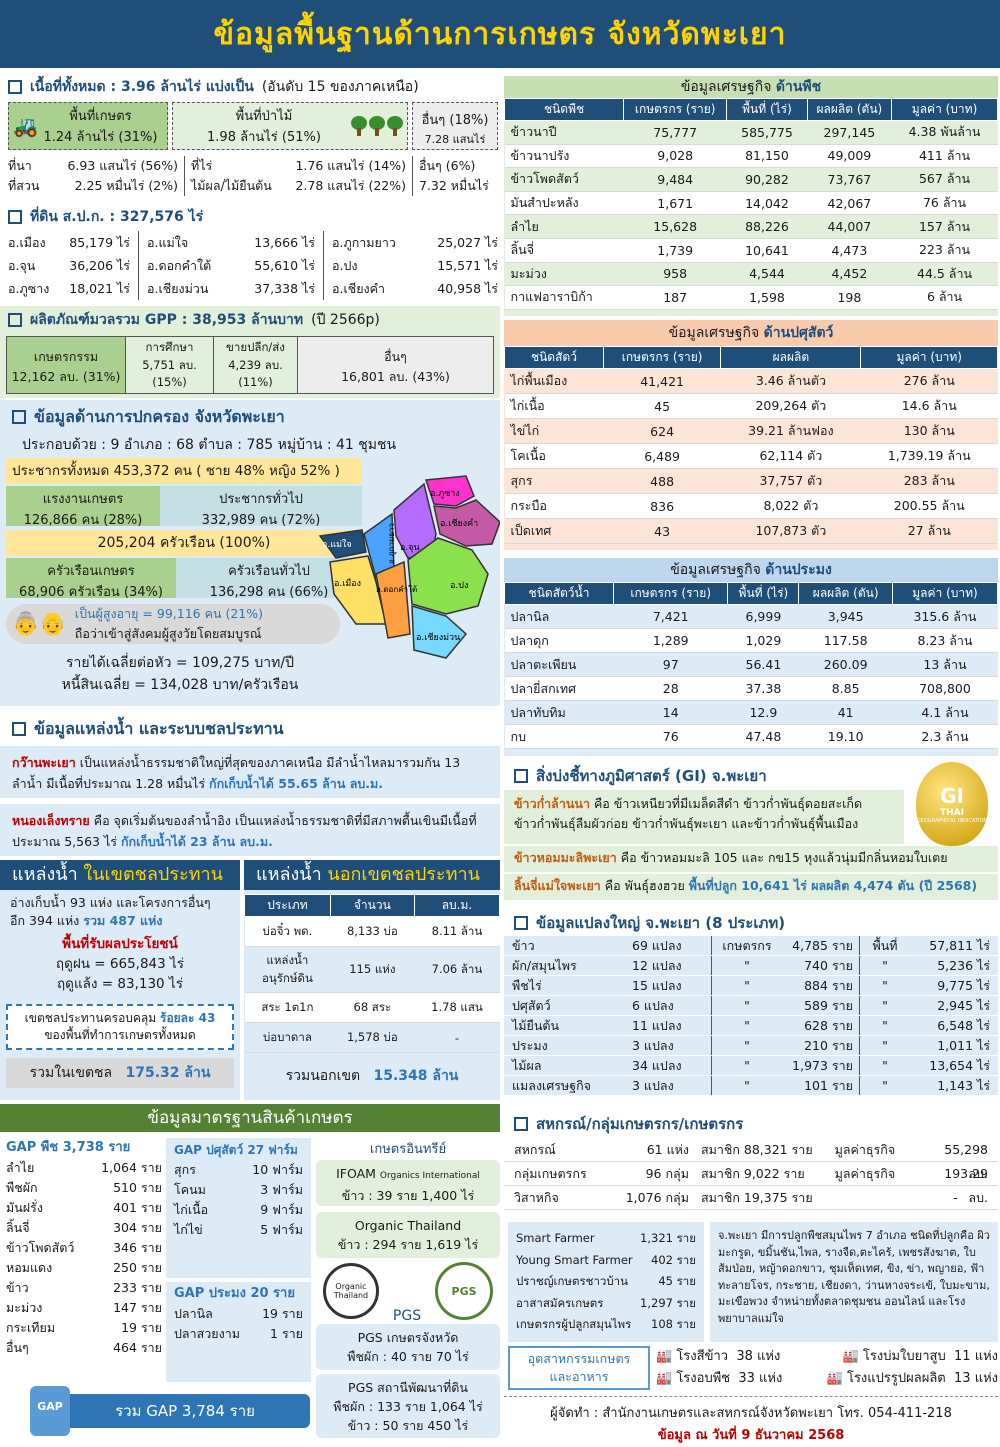 The width and height of the screenshot is (1000, 1447). I want to click on gpp-trade-box: ขายปลีก/ส่ง 4,239 ลบ. (11%), so click(256, 365).